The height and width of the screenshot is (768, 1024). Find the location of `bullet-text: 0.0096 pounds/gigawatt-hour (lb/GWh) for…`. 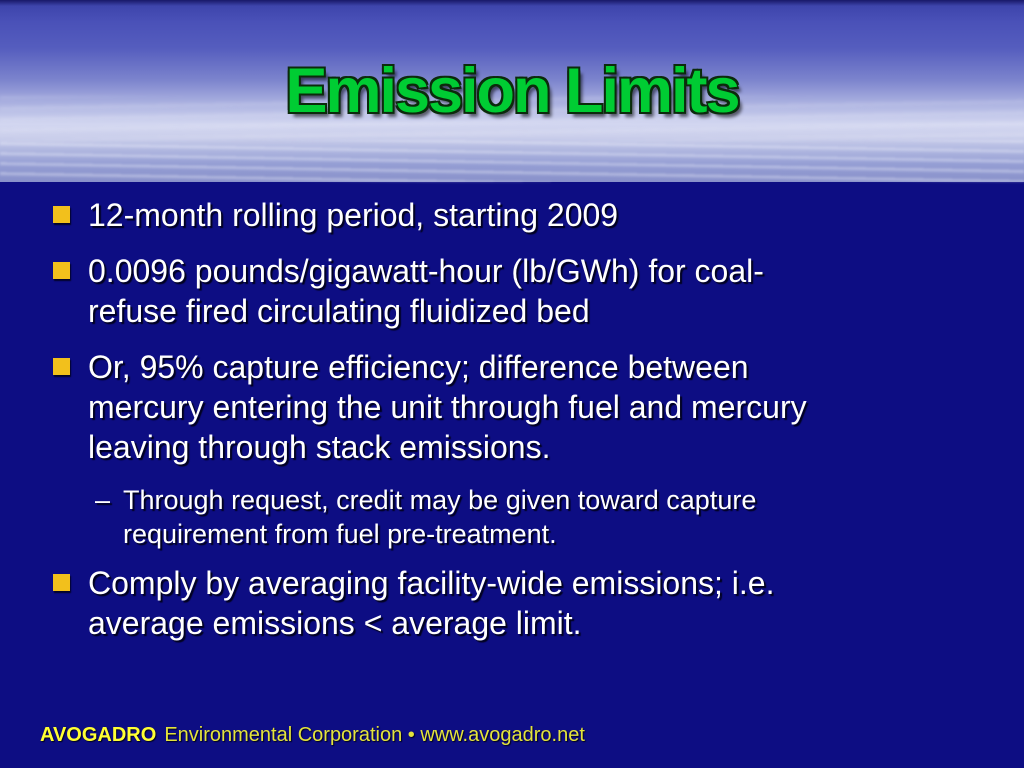

bullet-text: 0.0096 pounds/gigawatt-hour (lb/GWh) for… is located at coordinates (426, 291).